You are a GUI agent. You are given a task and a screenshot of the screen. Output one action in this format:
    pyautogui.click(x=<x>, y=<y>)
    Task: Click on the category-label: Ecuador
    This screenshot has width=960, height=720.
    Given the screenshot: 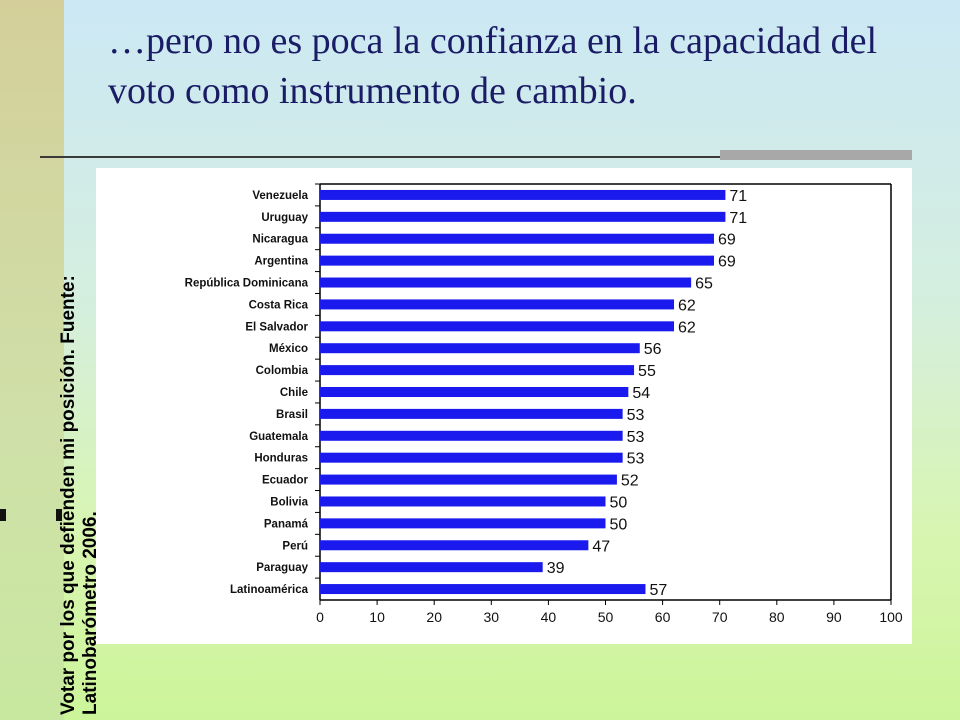 What is the action you would take?
    pyautogui.click(x=285, y=481)
    